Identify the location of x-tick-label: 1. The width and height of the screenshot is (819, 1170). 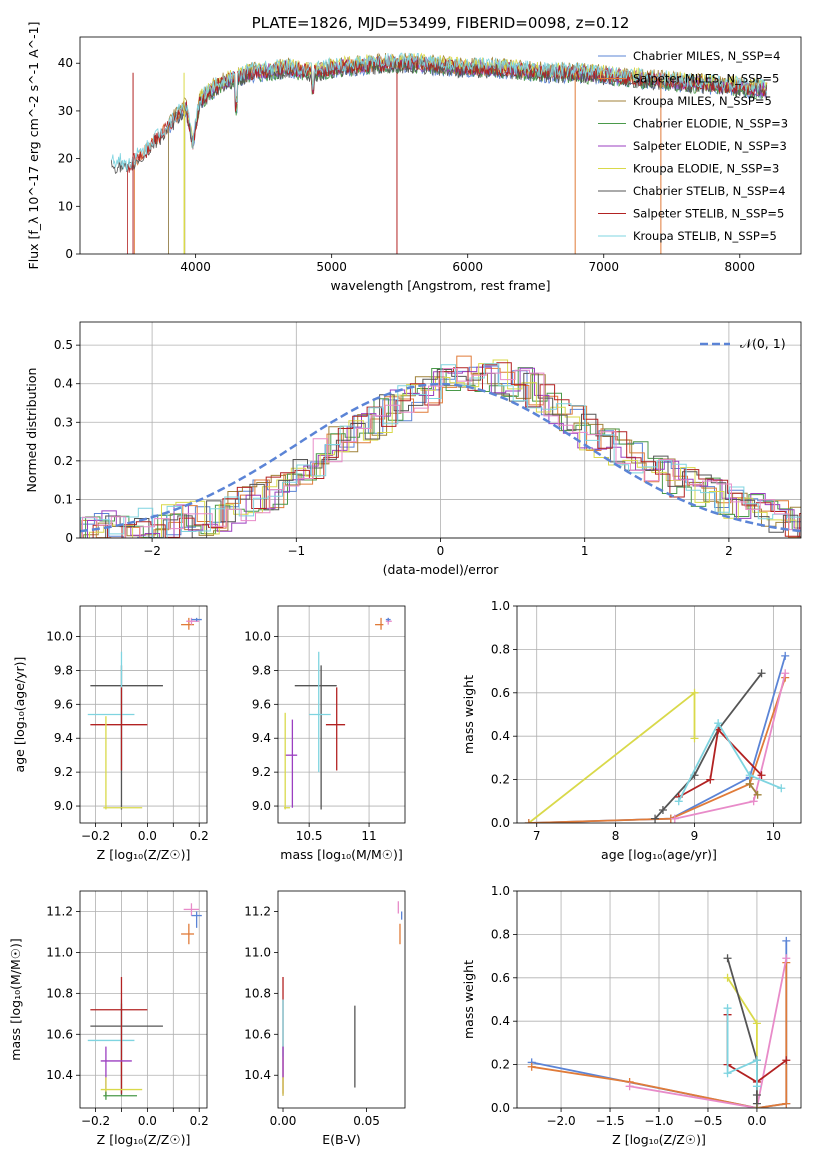
(585, 551).